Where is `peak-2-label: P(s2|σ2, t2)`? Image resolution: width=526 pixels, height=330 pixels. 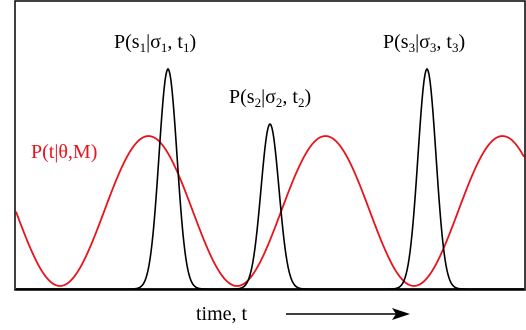 peak-2-label: P(s2|σ2, t2) is located at coordinates (270, 98).